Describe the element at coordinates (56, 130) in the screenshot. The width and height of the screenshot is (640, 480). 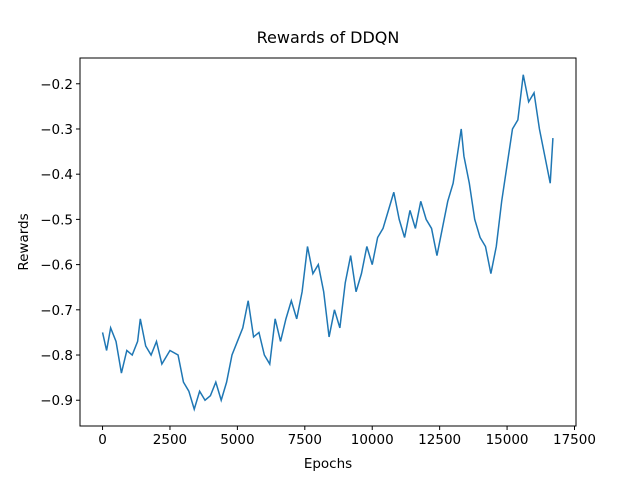
I see `y-tick-label: −0.3` at that location.